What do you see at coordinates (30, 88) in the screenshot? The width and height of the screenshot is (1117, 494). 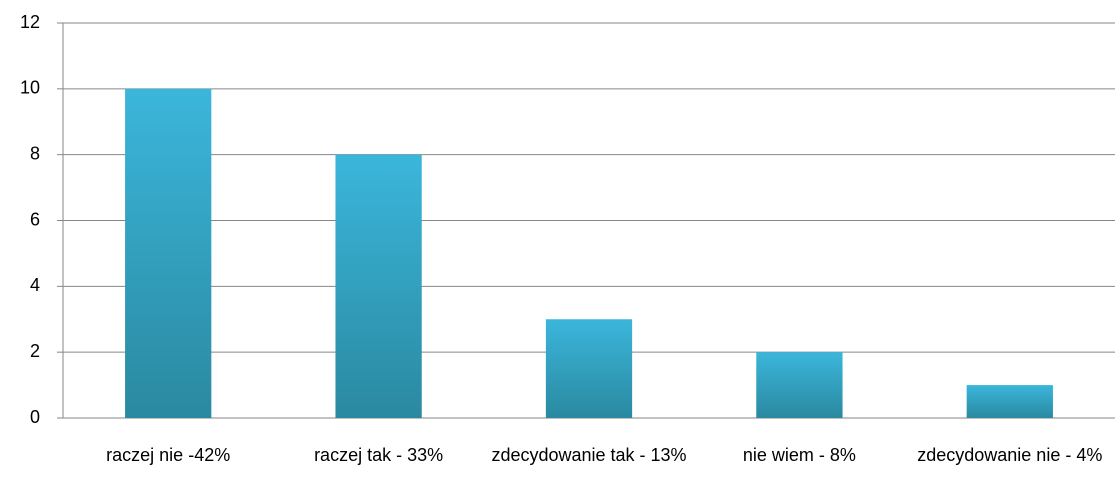 I see `y-tick-label: 10` at bounding box center [30, 88].